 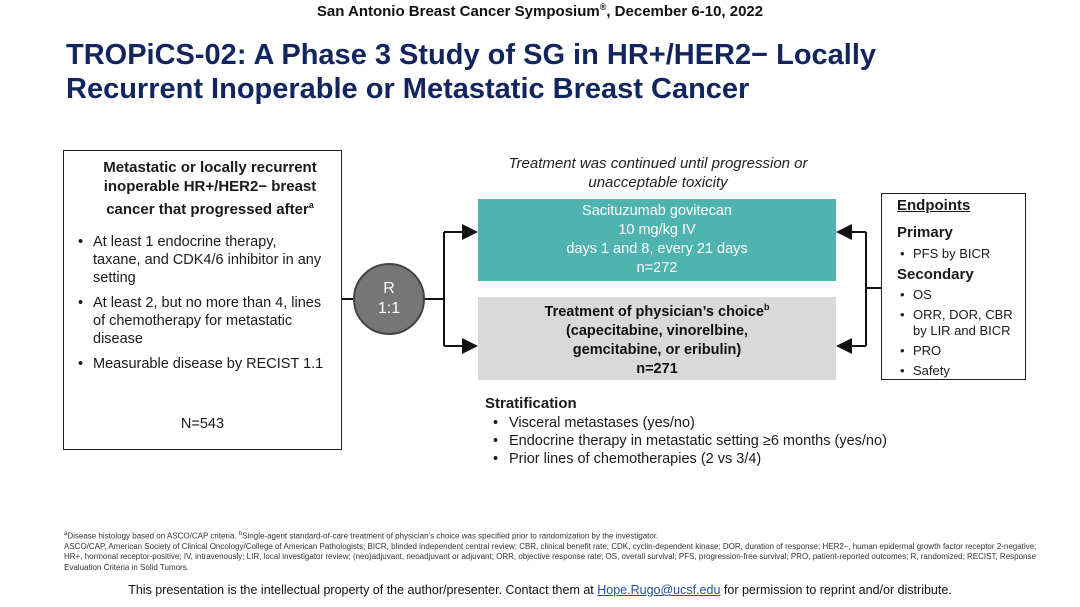 What do you see at coordinates (389, 308) in the screenshot?
I see `randomization-ratio: 1:1` at bounding box center [389, 308].